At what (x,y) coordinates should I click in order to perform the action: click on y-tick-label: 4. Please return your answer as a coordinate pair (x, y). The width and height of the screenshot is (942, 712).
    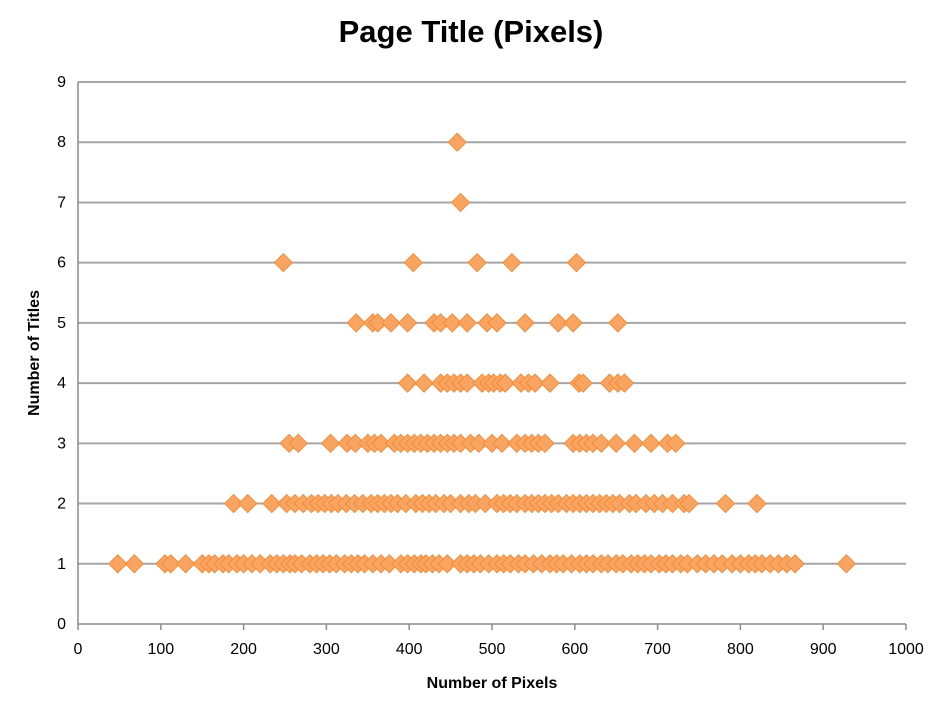
    Looking at the image, I should click on (61, 383).